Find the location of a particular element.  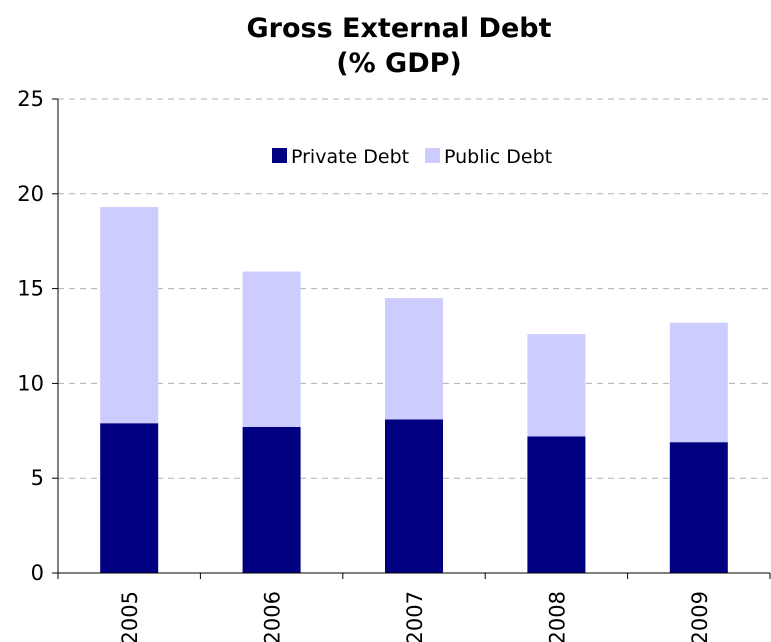

legend-swatch-private-debt is located at coordinates (279, 155).